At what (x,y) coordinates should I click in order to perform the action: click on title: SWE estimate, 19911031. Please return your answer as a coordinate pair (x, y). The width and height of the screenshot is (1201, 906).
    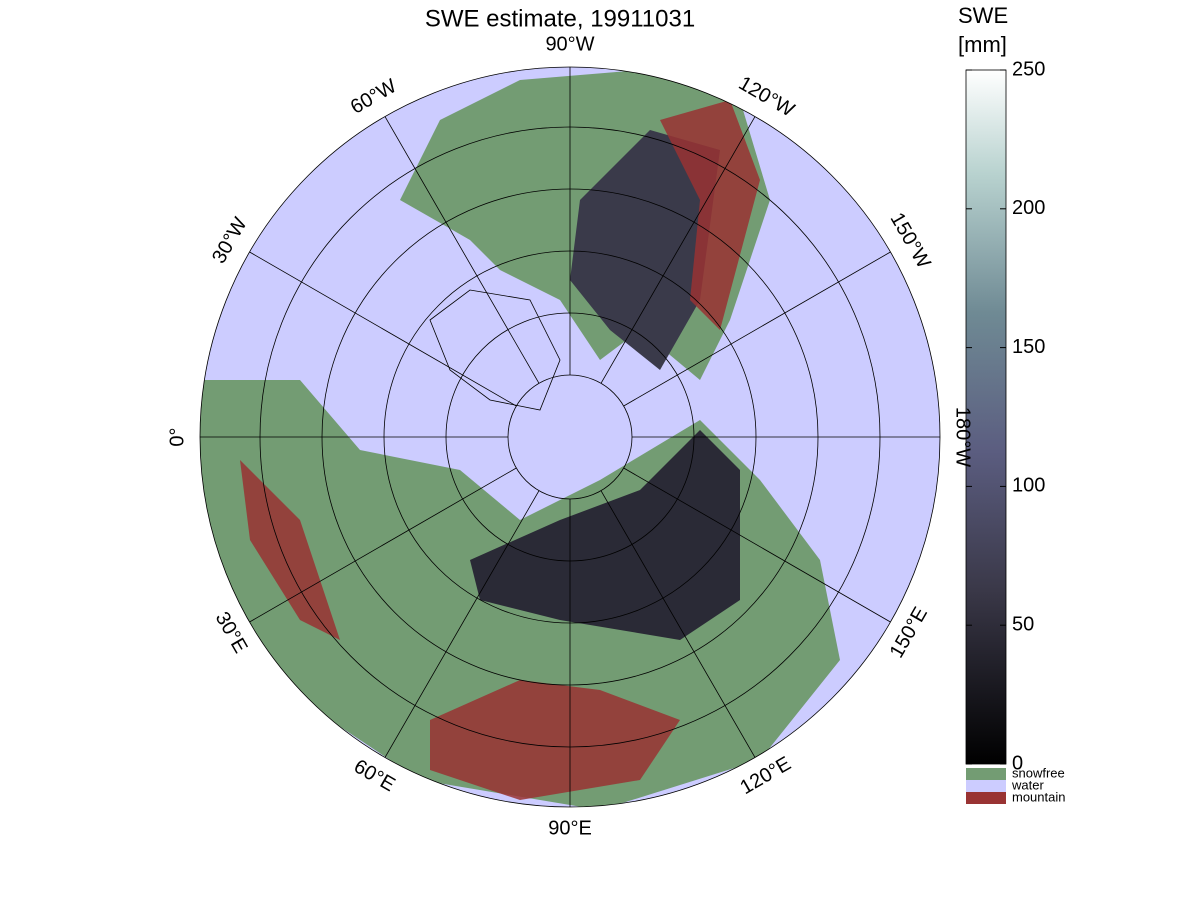
    Looking at the image, I should click on (560, 18).